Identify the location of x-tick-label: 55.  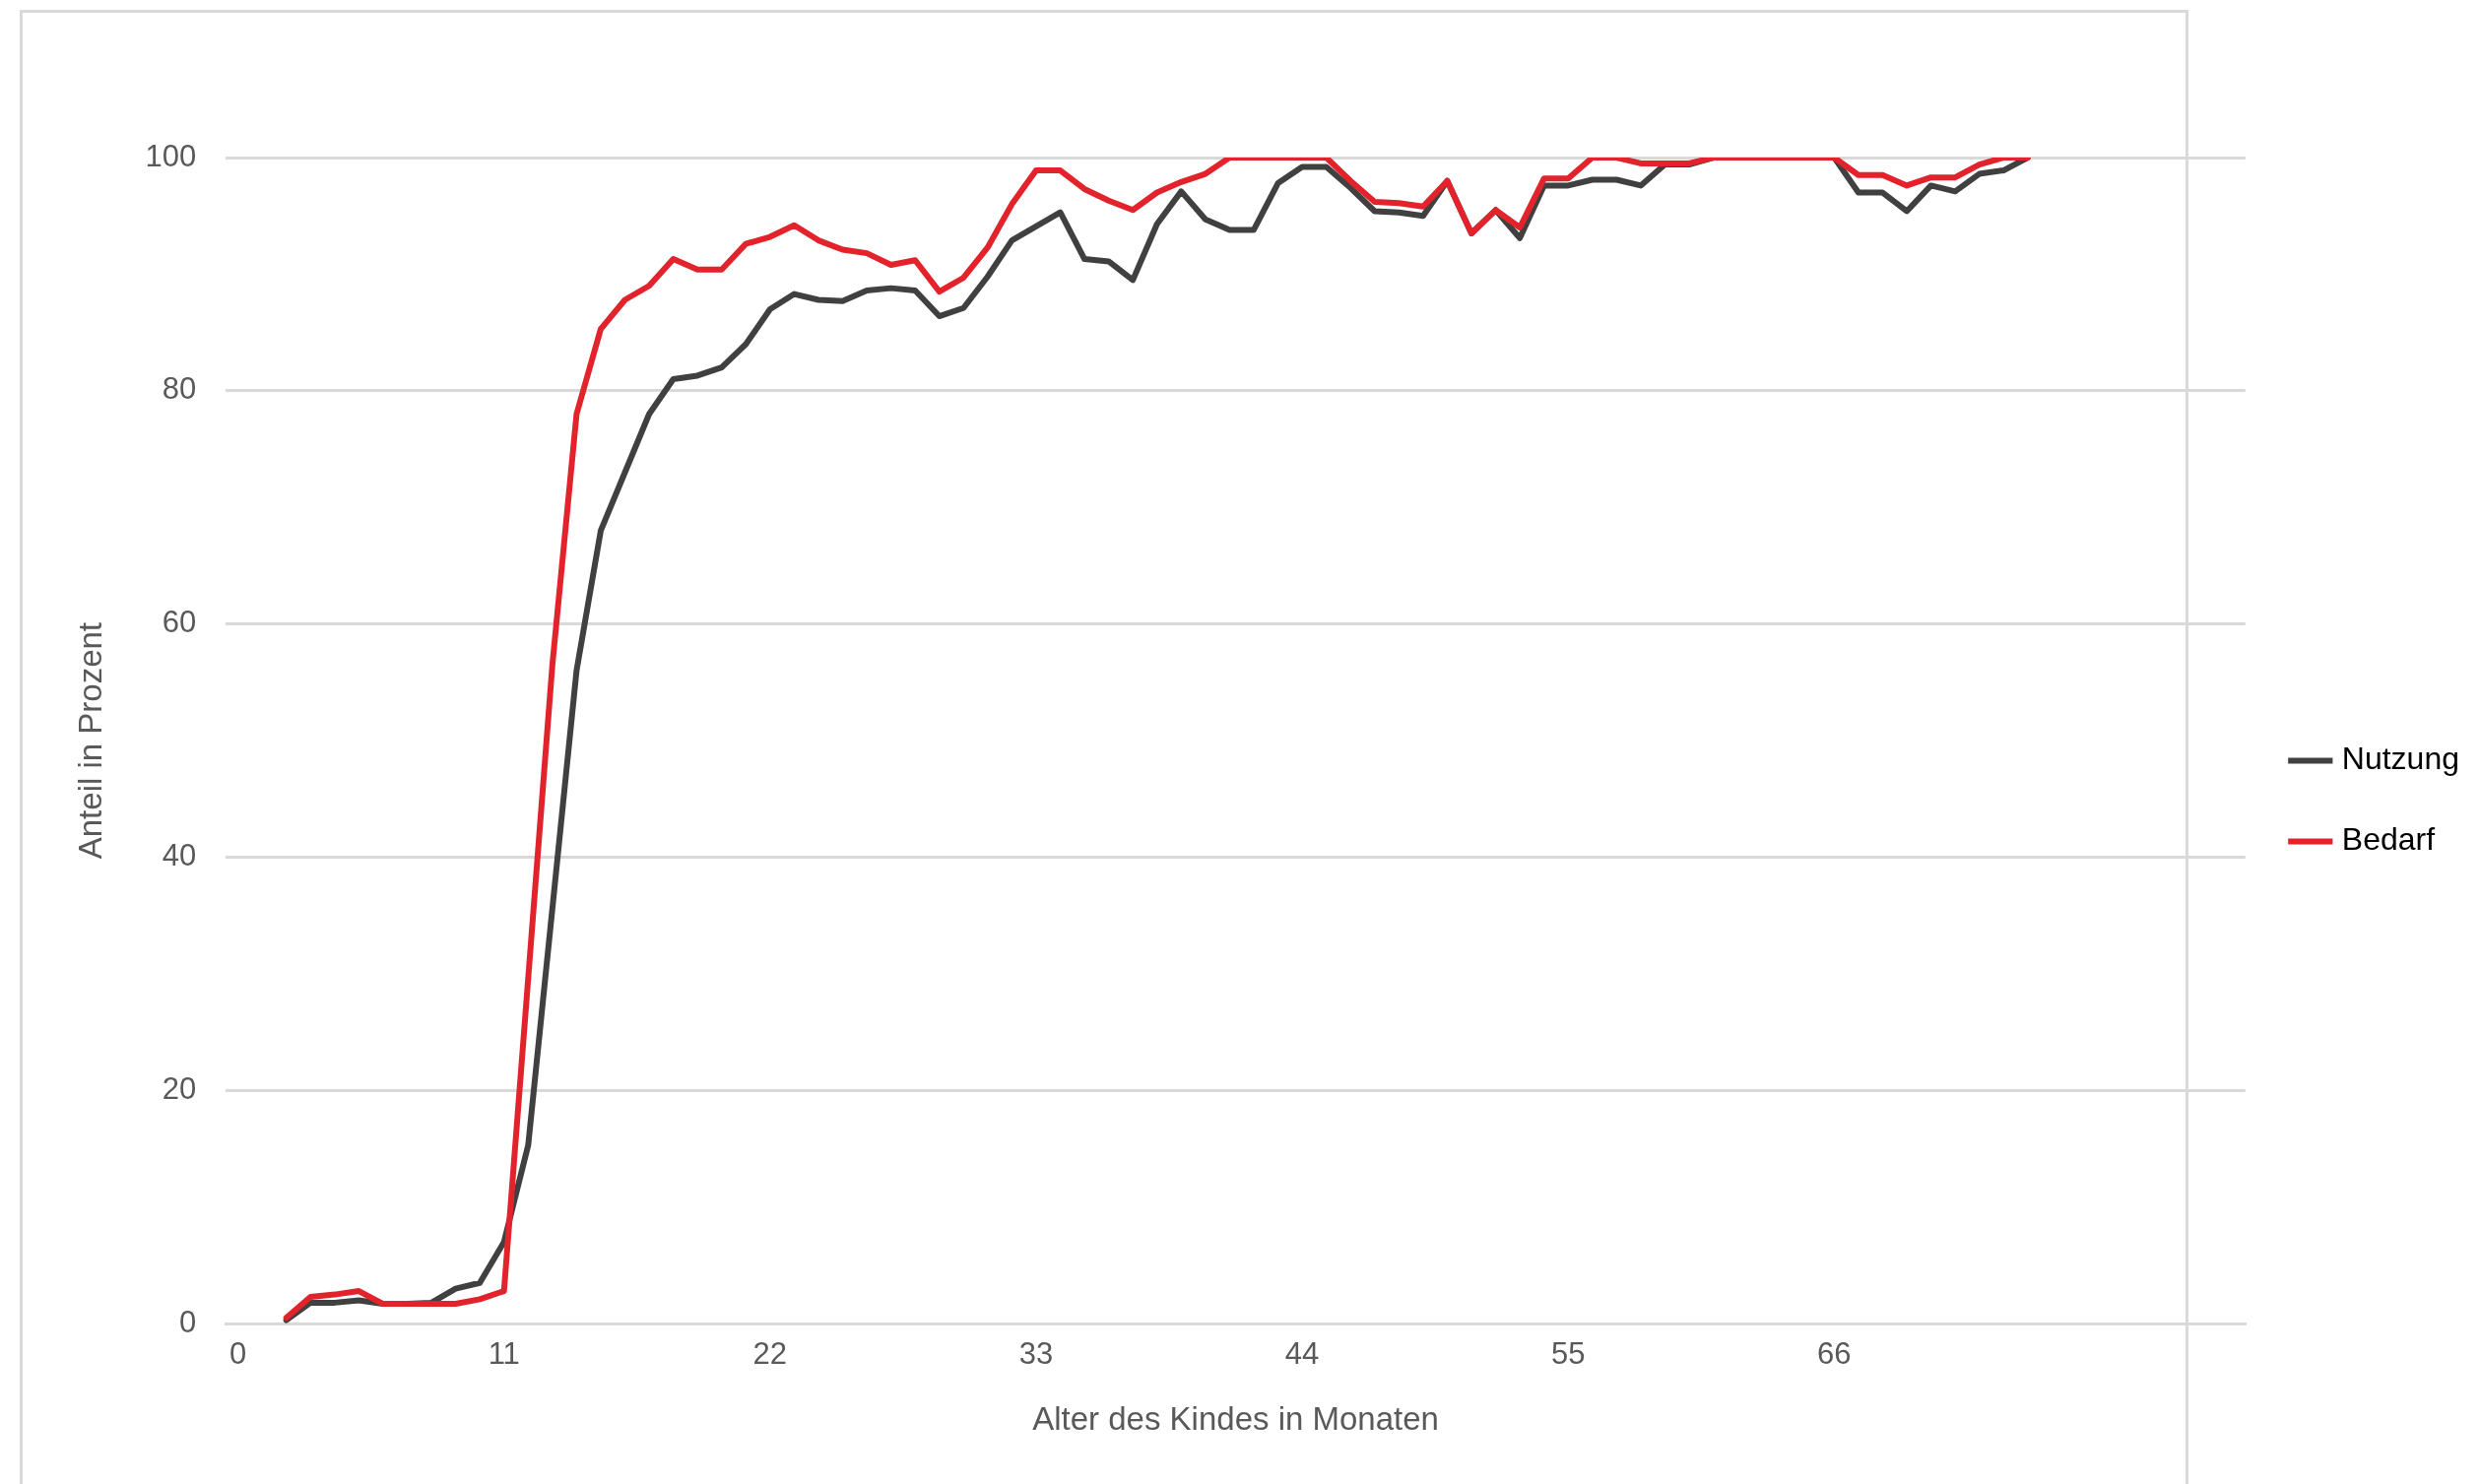
(1568, 1354).